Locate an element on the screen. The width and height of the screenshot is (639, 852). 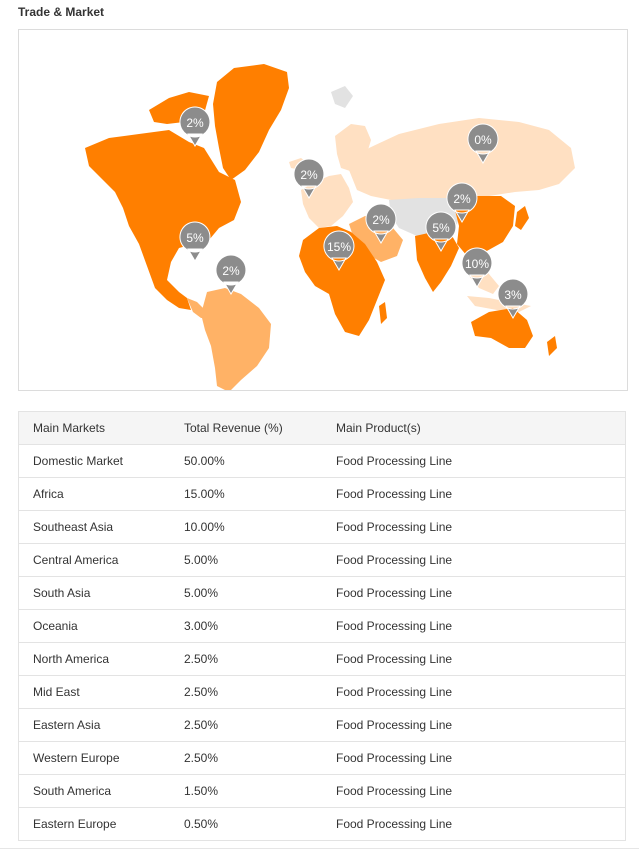
market-cell: South America is located at coordinates (94, 791).